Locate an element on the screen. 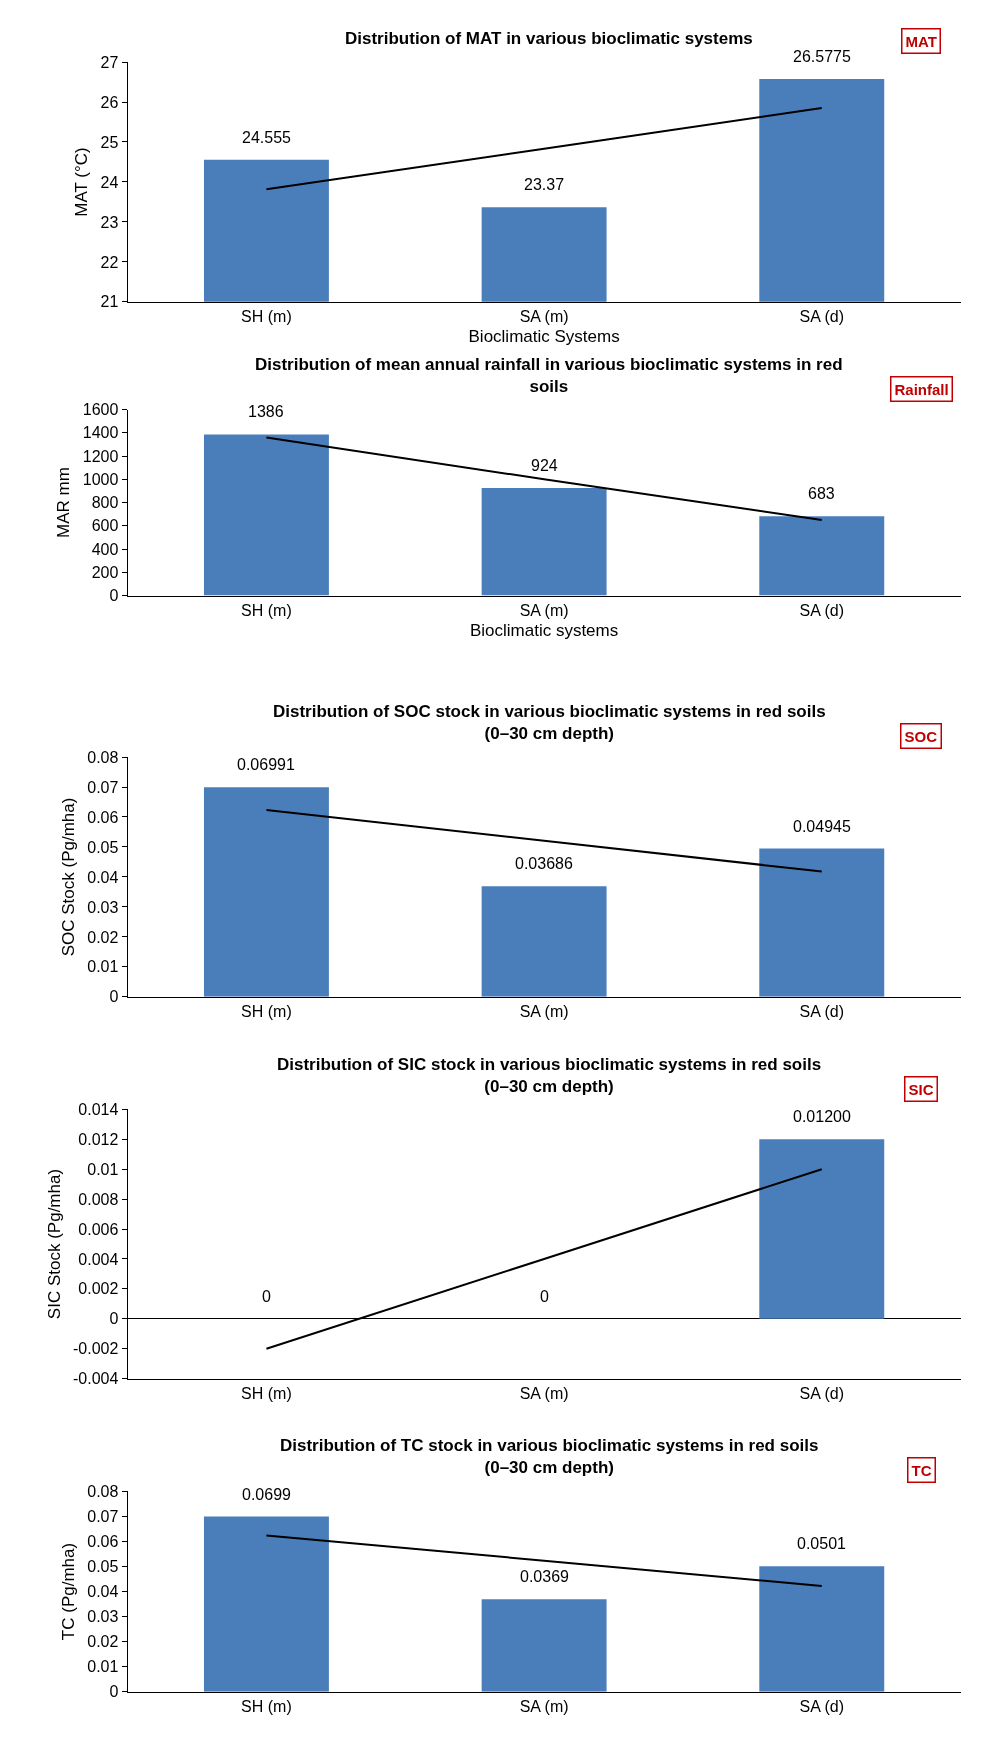 This screenshot has width=1000, height=1750. y-tick-label: 600 is located at coordinates (105, 526).